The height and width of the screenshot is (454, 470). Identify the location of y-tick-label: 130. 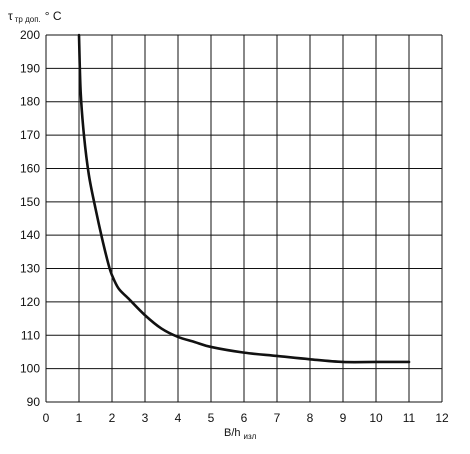
(30, 269).